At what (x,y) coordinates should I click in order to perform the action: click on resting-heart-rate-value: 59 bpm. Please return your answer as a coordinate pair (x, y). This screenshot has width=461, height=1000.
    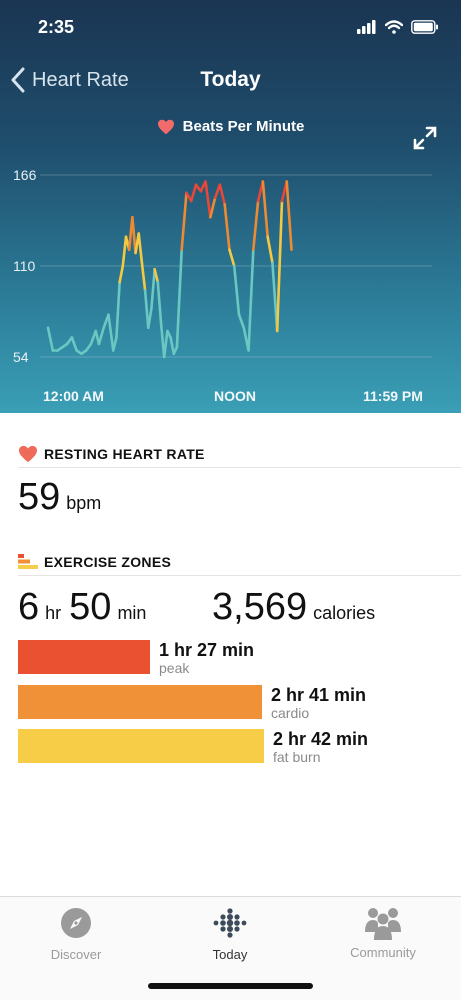
    Looking at the image, I should click on (59, 497).